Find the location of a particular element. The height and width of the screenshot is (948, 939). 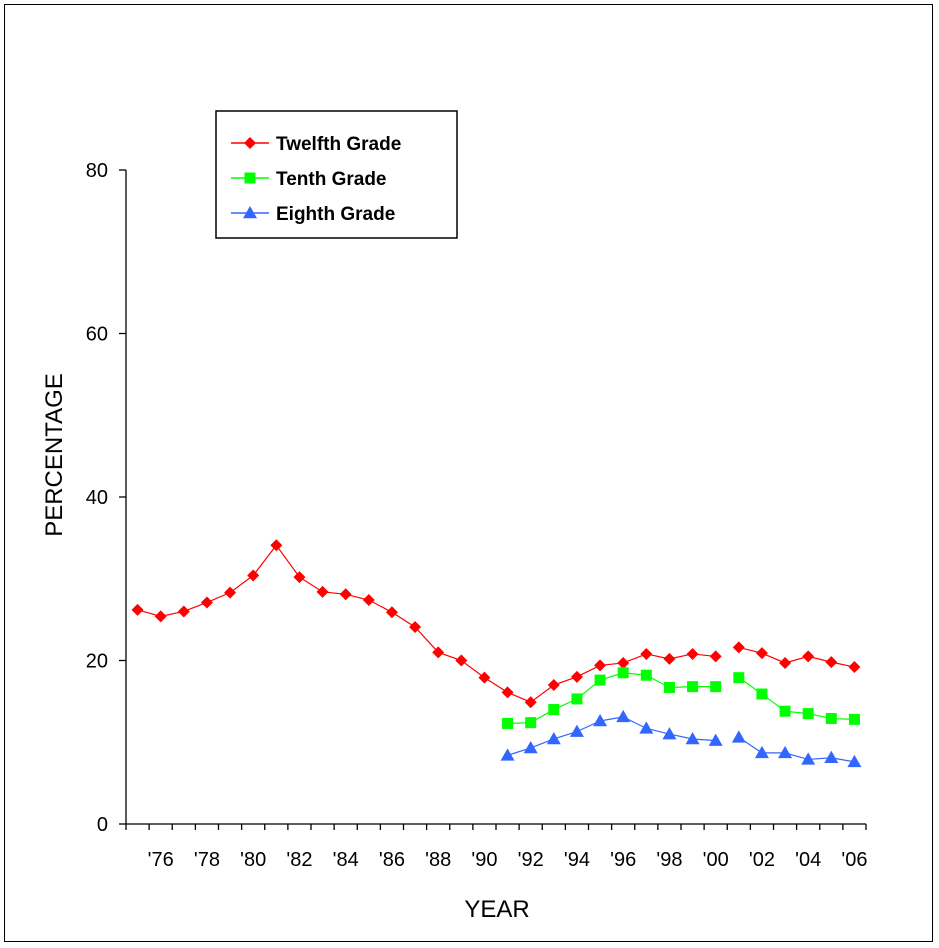

x-tick-label: '78 is located at coordinates (207, 860).